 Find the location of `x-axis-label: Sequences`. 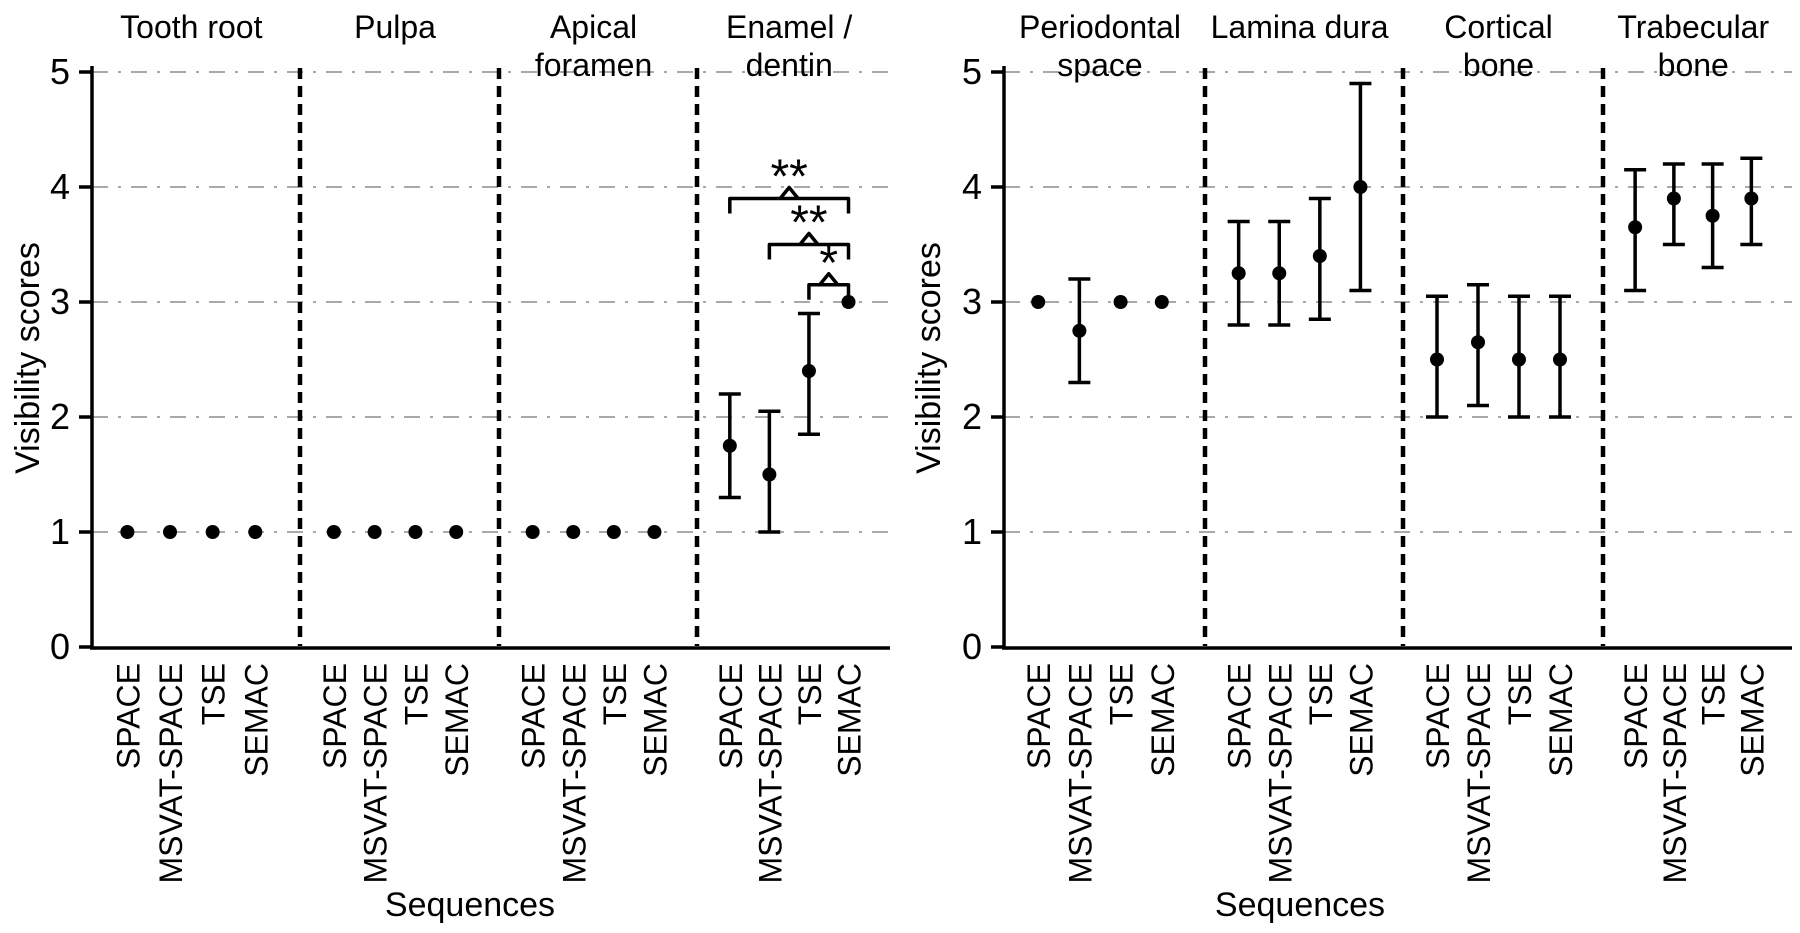

x-axis-label: Sequences is located at coordinates (1300, 905).